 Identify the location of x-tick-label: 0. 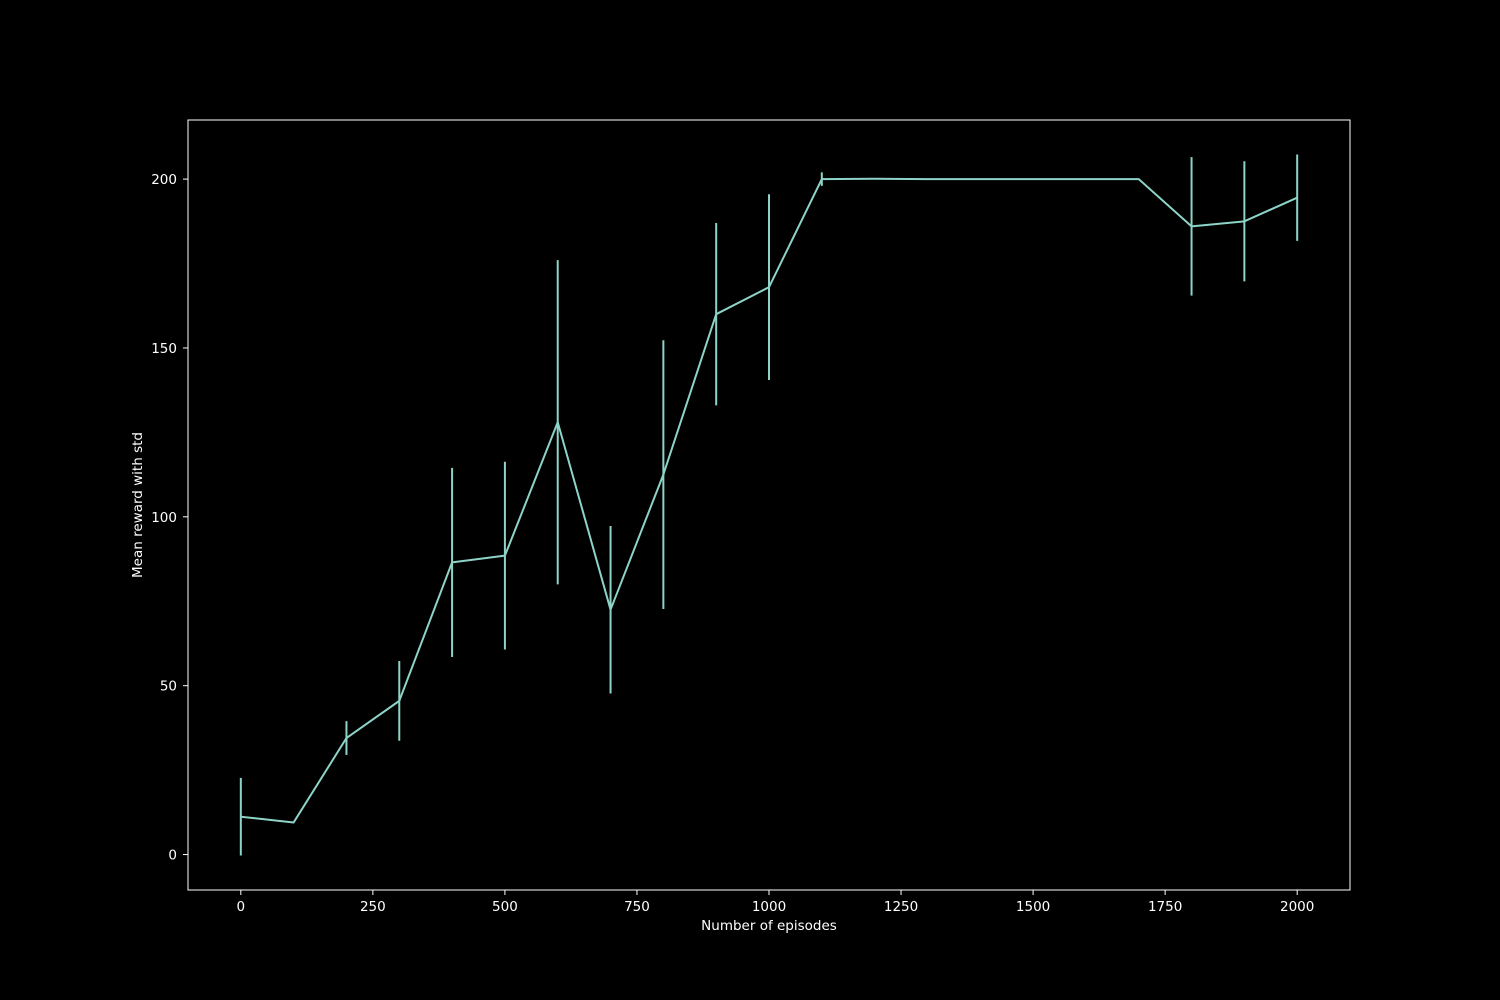
(241, 907).